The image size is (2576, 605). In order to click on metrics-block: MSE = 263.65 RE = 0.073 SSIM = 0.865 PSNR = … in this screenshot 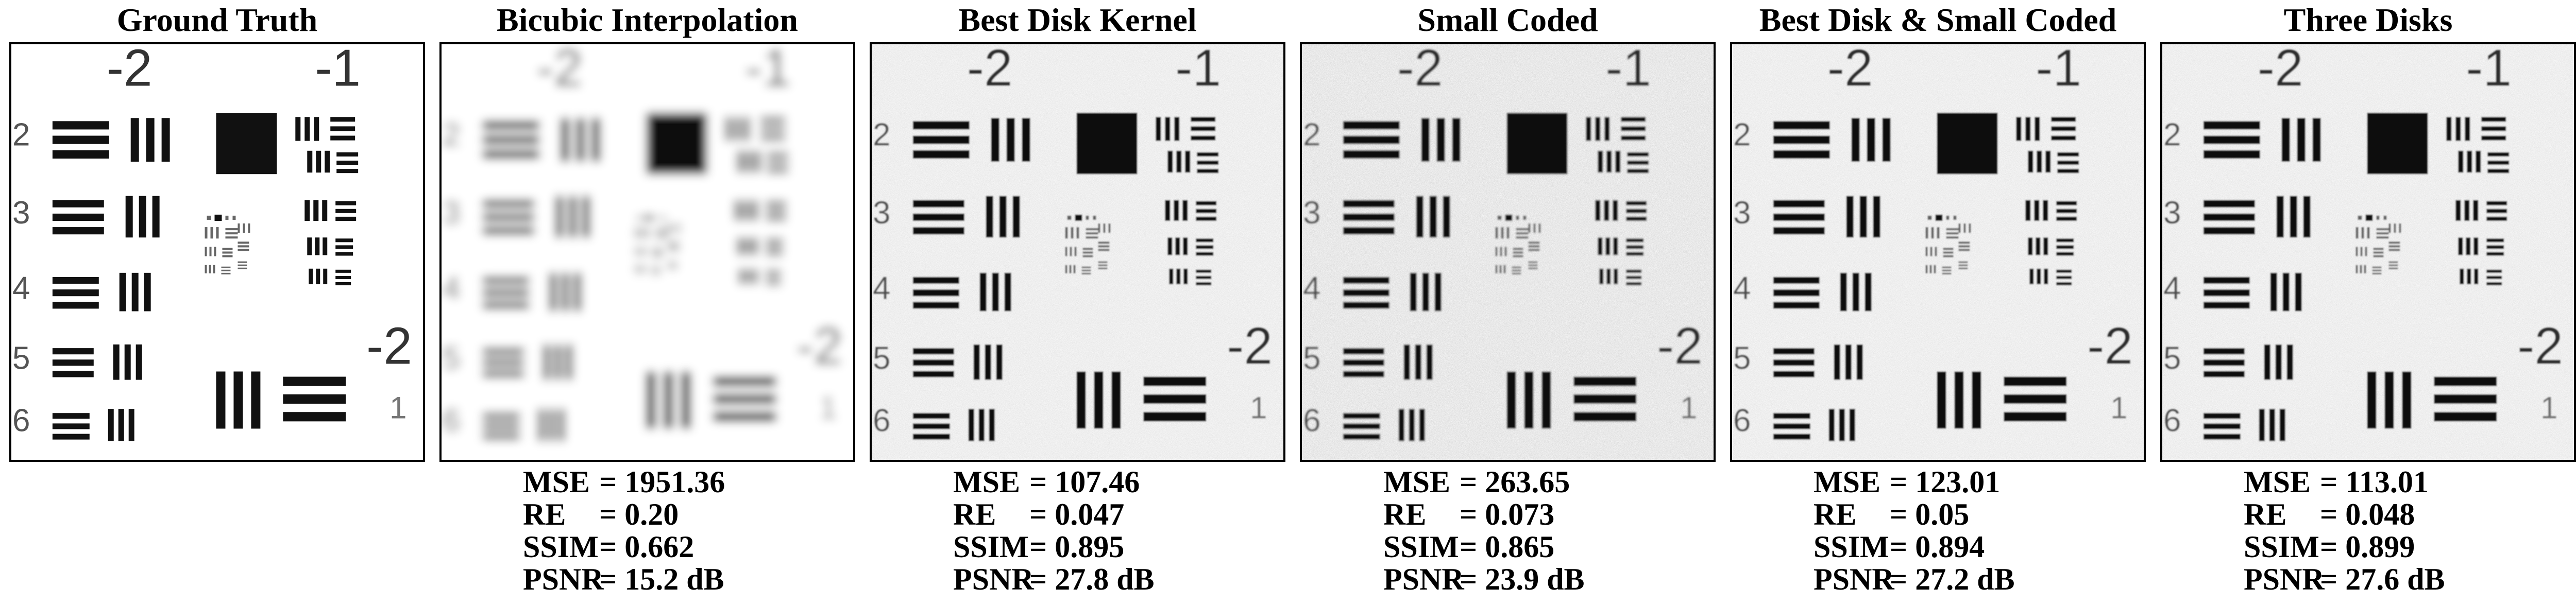, I will do `click(1484, 531)`.